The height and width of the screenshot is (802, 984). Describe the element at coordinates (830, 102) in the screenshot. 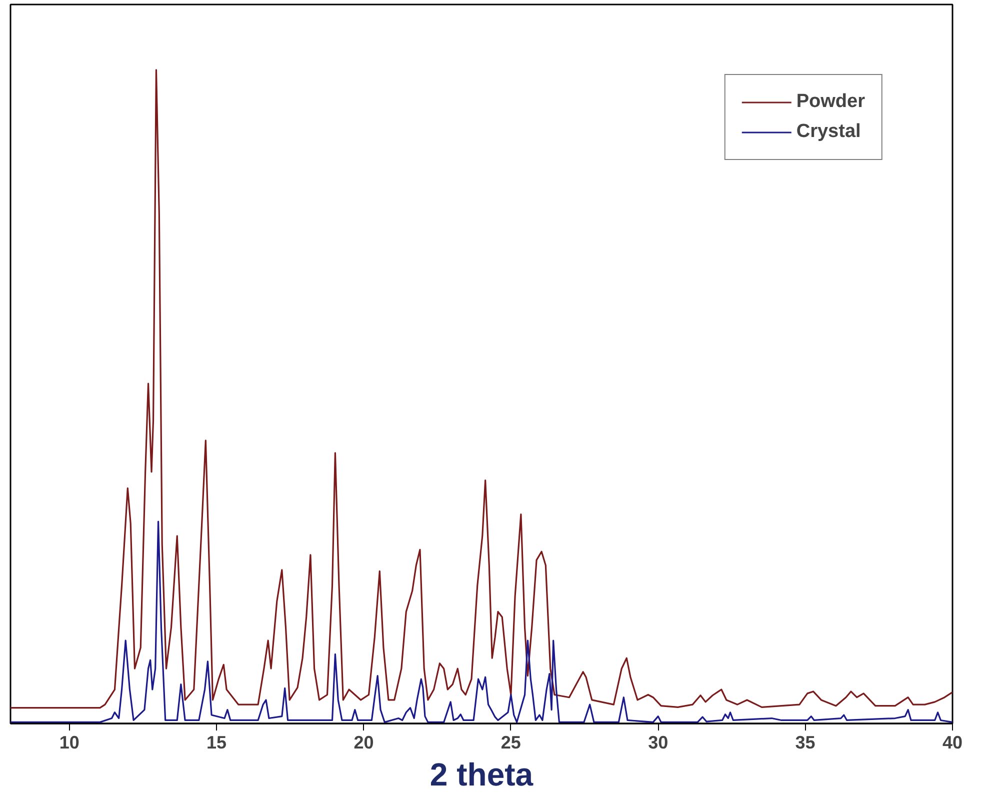

I see `legend-label: Powder` at that location.